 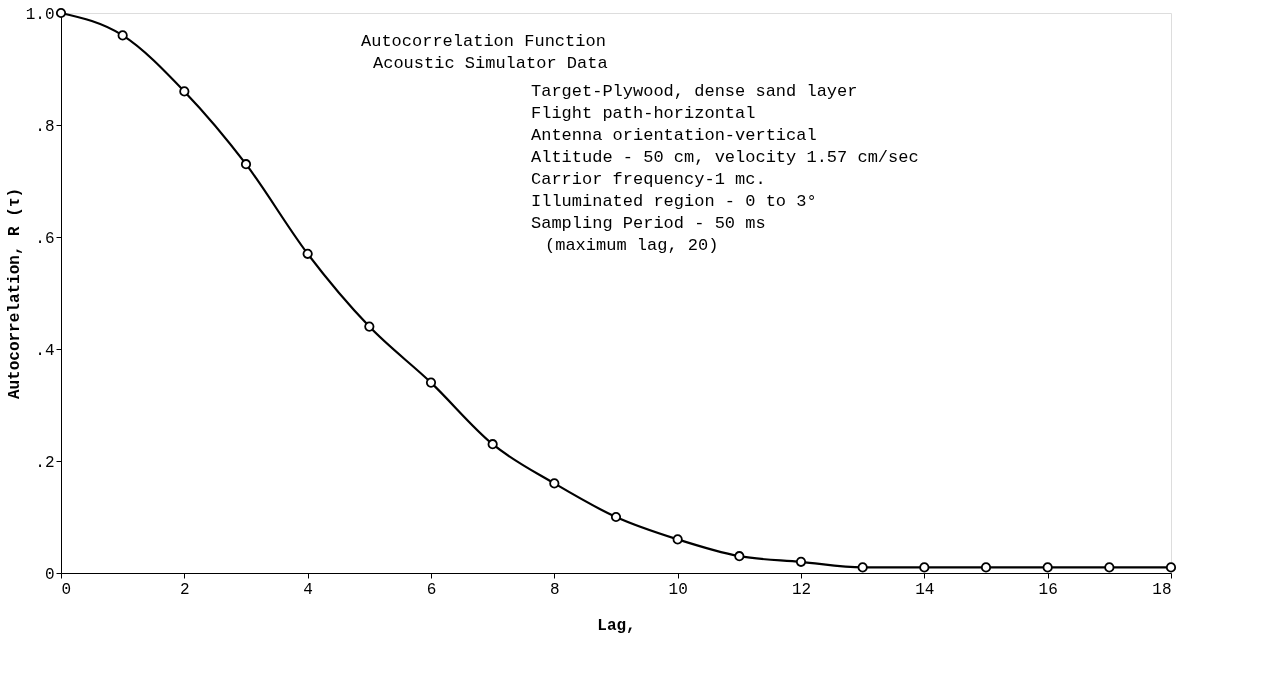 I want to click on x-tick-label: 18, so click(x=1162, y=589).